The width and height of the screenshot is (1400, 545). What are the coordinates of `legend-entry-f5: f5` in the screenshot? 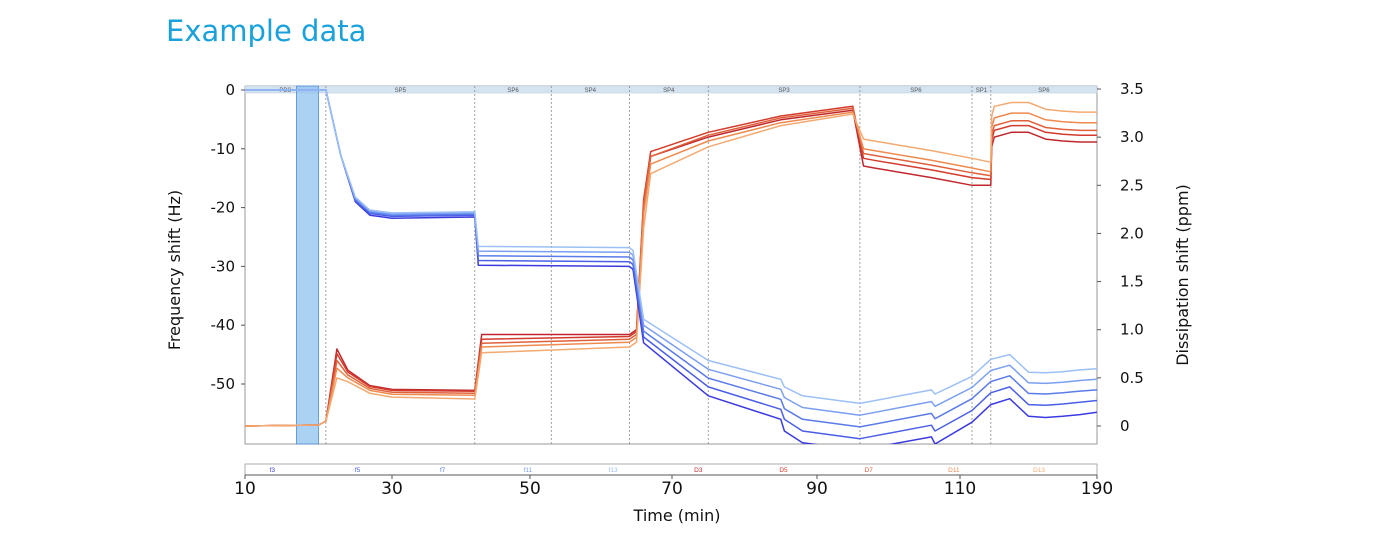 It's located at (358, 470).